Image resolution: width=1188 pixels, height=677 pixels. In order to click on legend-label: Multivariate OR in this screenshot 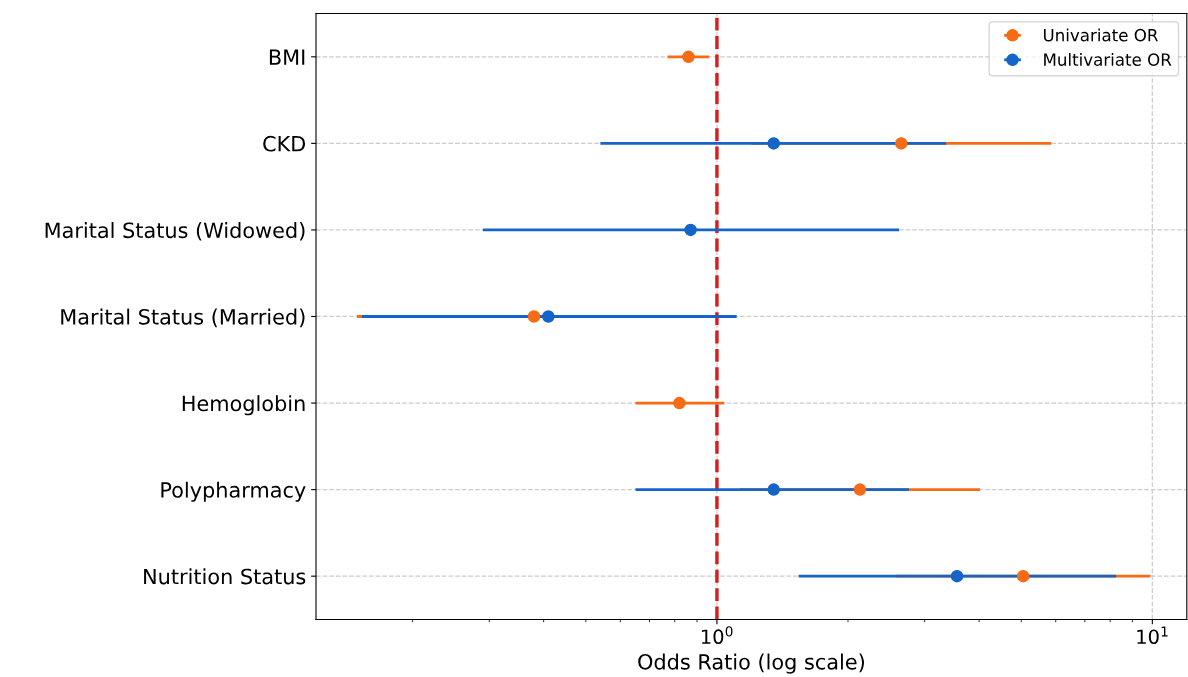, I will do `click(1108, 59)`.